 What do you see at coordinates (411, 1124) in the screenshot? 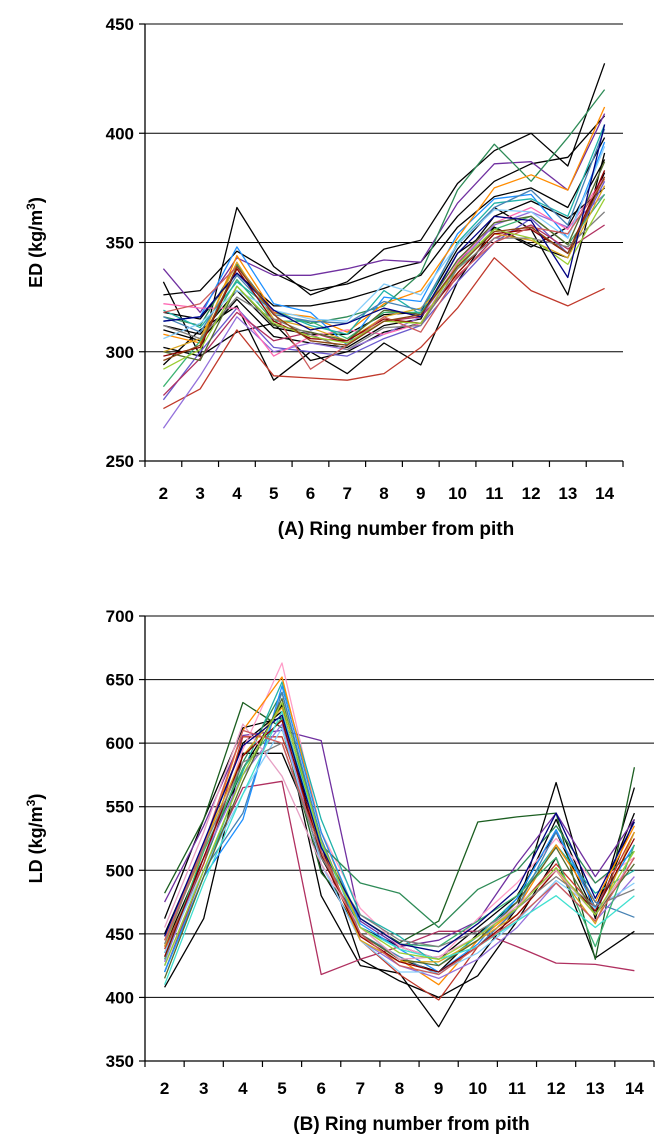
I see `x-axis-label: (B) Ring number from pith` at bounding box center [411, 1124].